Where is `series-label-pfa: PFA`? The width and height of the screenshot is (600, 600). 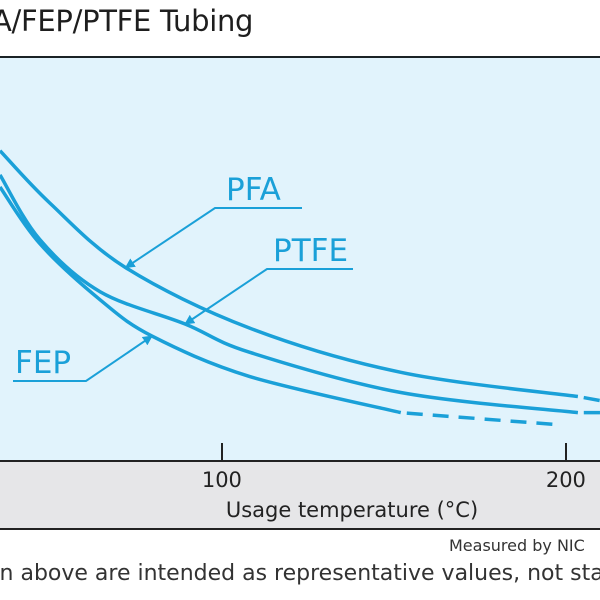
series-label-pfa: PFA is located at coordinates (253, 190).